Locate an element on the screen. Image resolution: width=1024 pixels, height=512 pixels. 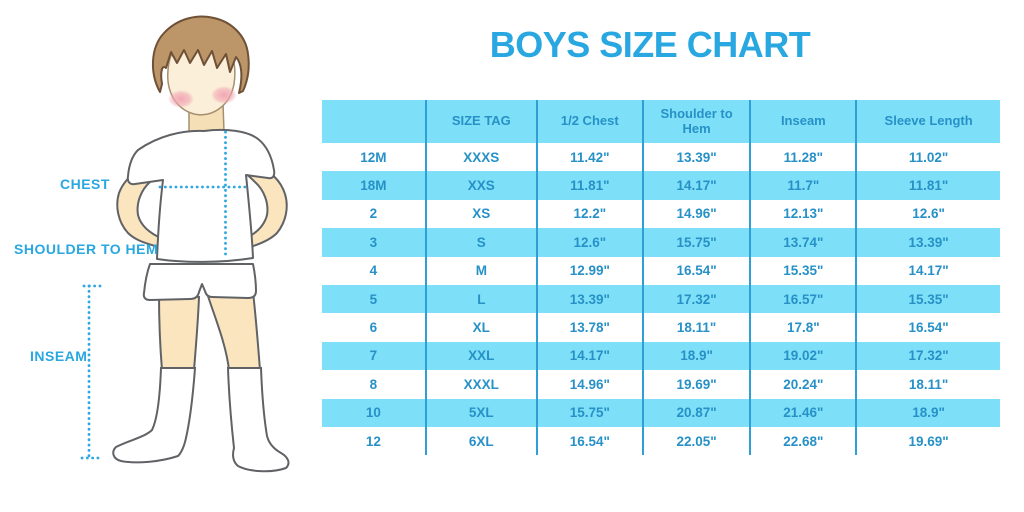
shoulder-to-hem-cell: 14.17" is located at coordinates (696, 185).